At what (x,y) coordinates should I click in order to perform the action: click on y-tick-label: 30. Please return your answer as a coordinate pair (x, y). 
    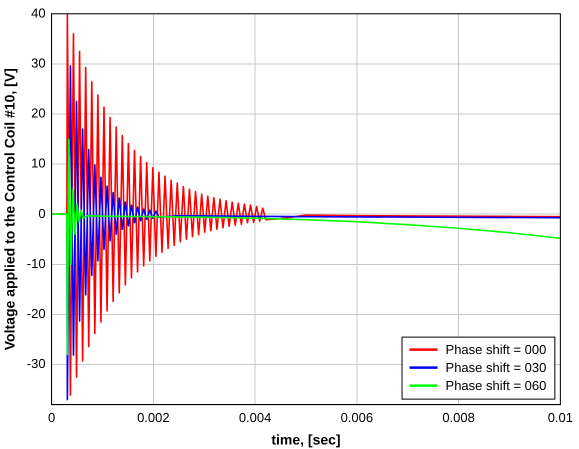
    Looking at the image, I should click on (38, 62).